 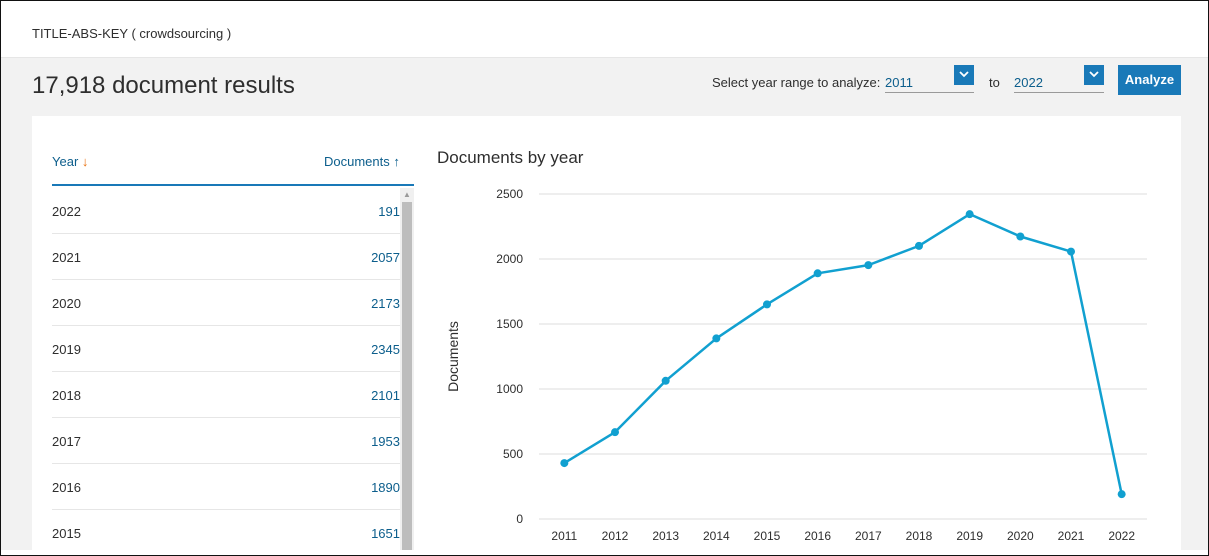 I want to click on table-header-divider, so click(x=233, y=185).